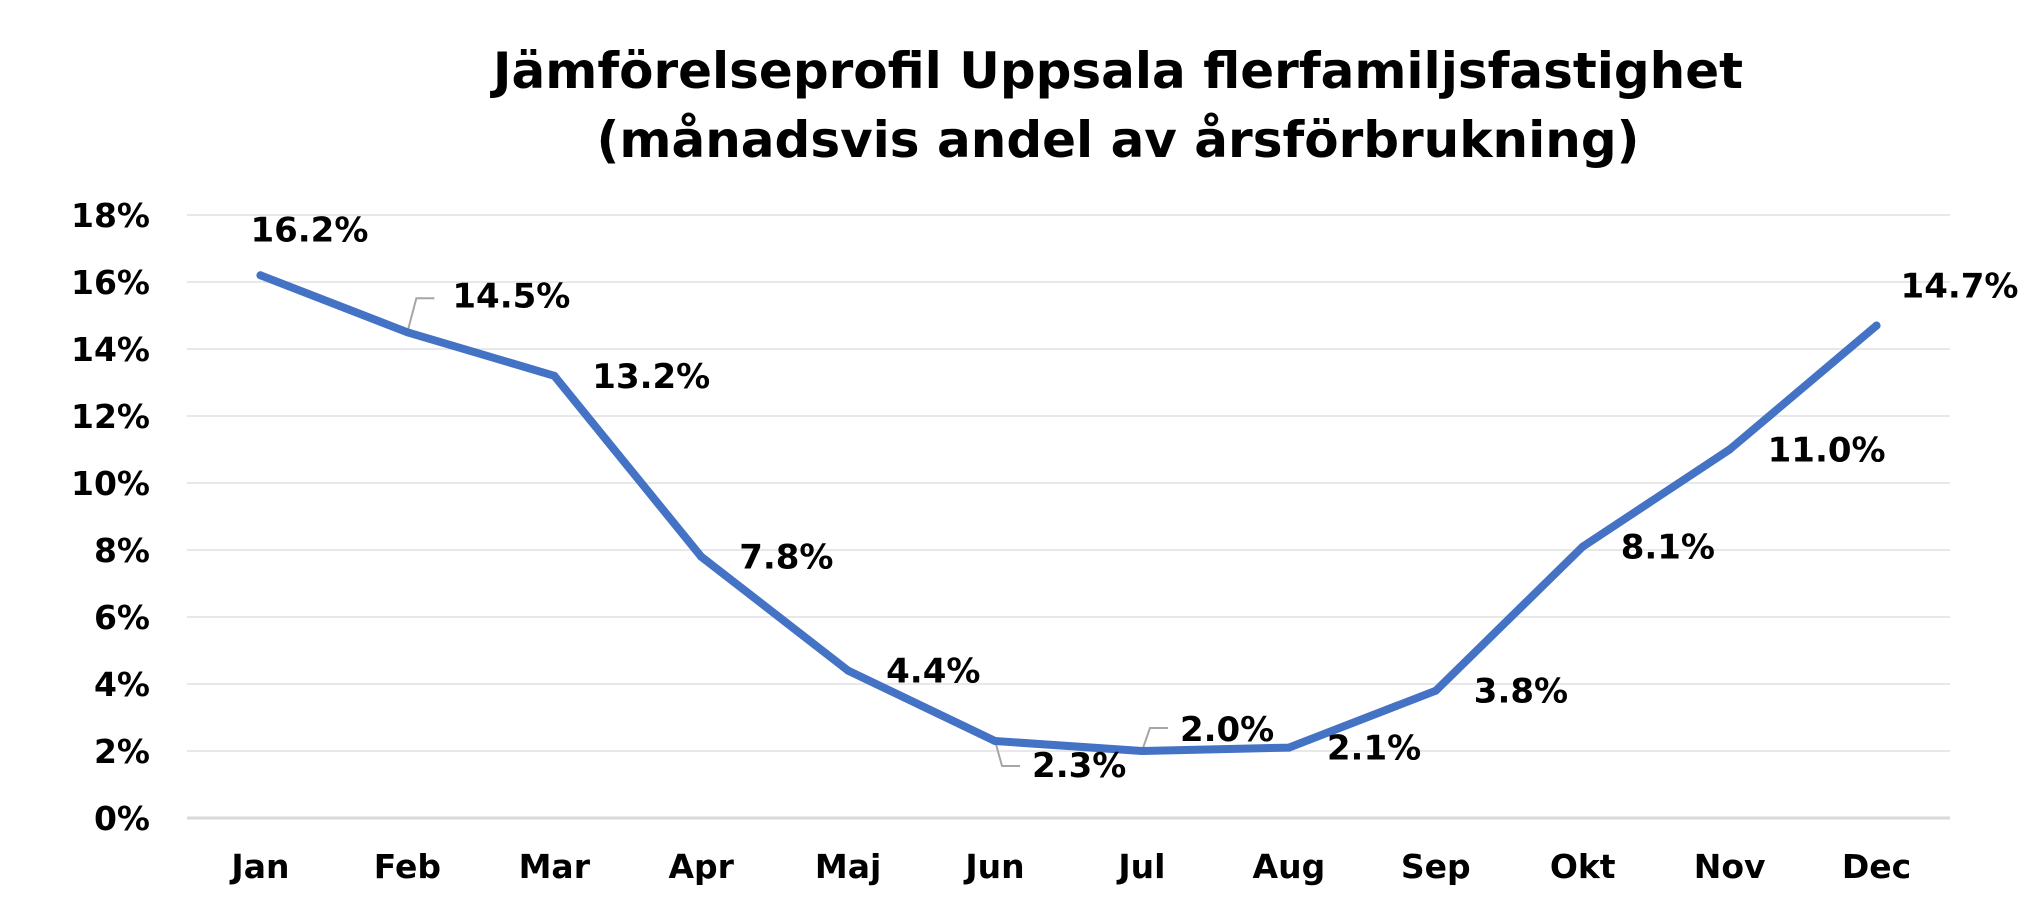 The height and width of the screenshot is (921, 2030). What do you see at coordinates (1521, 692) in the screenshot?
I see `data-label: 3.8%` at bounding box center [1521, 692].